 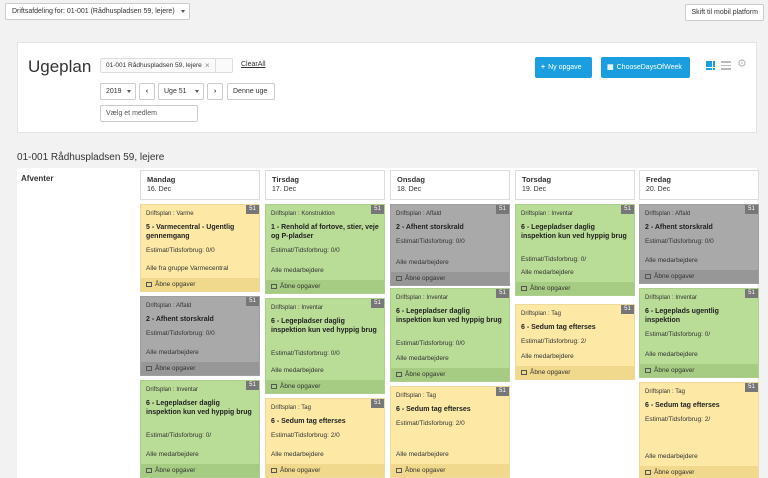 What do you see at coordinates (207, 65) in the screenshot?
I see `remove-filter-icon: ×` at bounding box center [207, 65].